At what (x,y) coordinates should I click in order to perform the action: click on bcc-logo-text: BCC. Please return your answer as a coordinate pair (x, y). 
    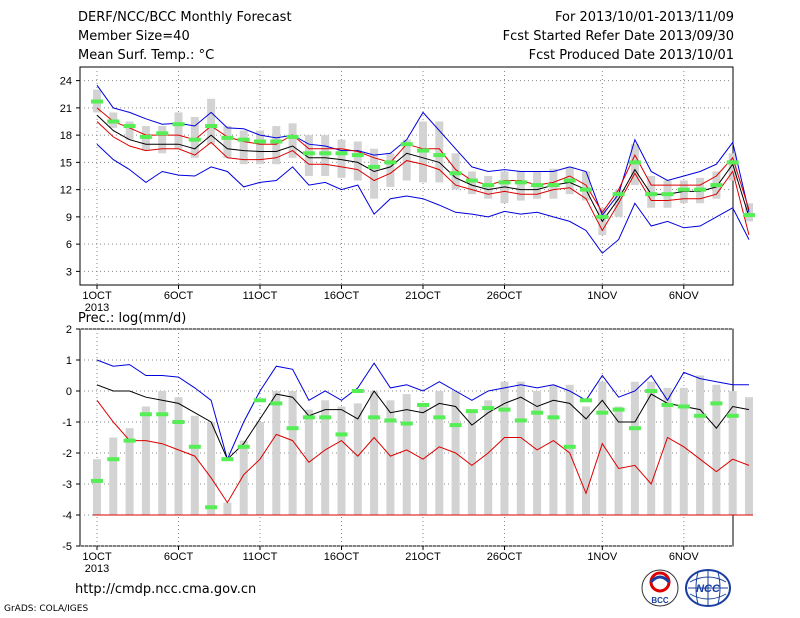
    Looking at the image, I should click on (660, 600).